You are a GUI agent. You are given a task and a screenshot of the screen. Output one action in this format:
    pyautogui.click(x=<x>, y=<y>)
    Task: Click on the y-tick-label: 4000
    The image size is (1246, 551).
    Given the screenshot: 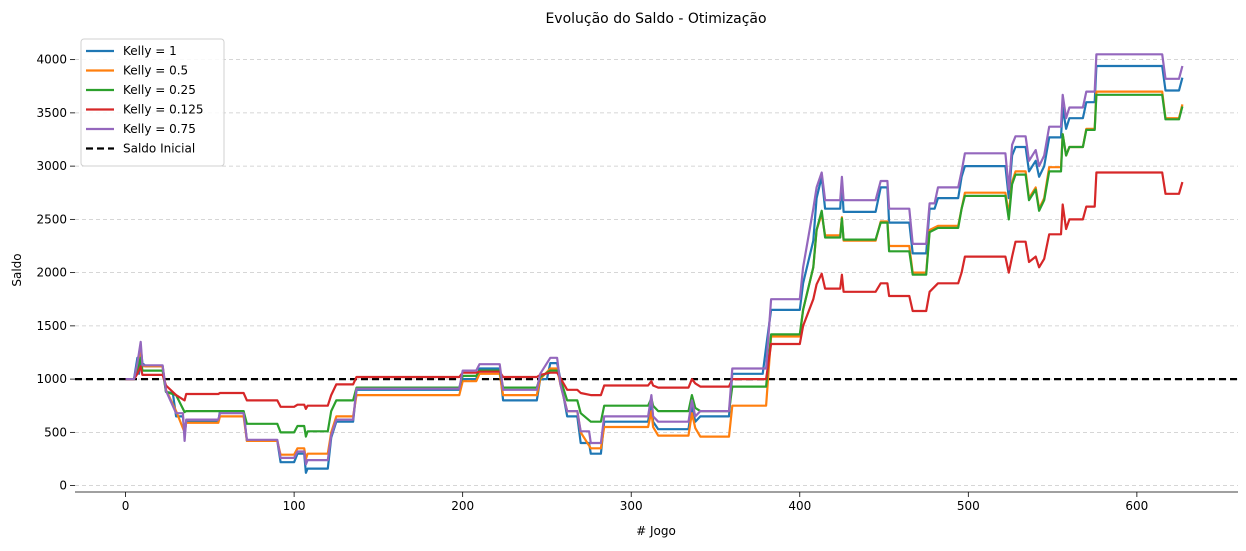 What is the action you would take?
    pyautogui.click(x=51, y=60)
    